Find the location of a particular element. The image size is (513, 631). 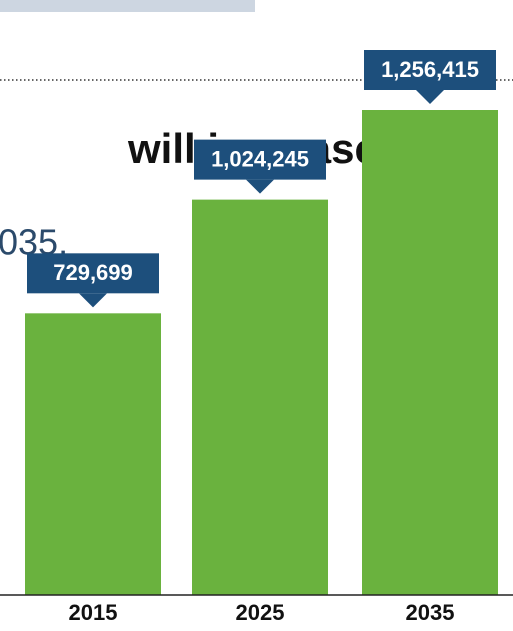

header-strip is located at coordinates (127, 6).